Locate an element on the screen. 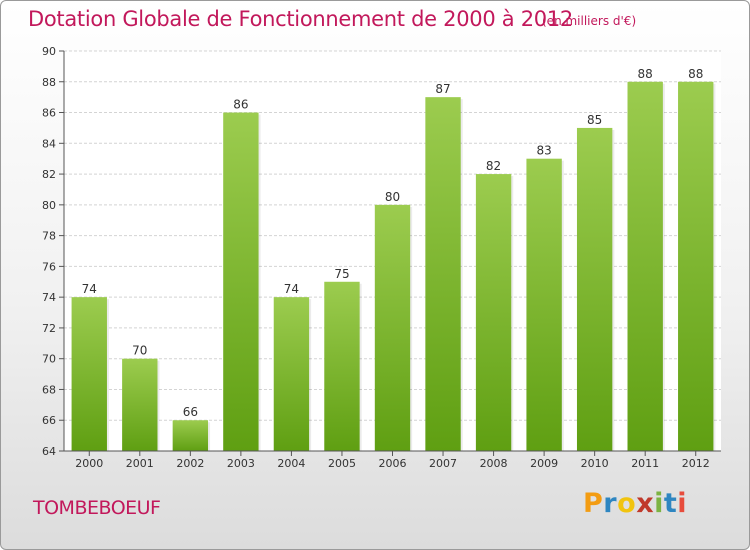  bar-2004 is located at coordinates (291, 374).